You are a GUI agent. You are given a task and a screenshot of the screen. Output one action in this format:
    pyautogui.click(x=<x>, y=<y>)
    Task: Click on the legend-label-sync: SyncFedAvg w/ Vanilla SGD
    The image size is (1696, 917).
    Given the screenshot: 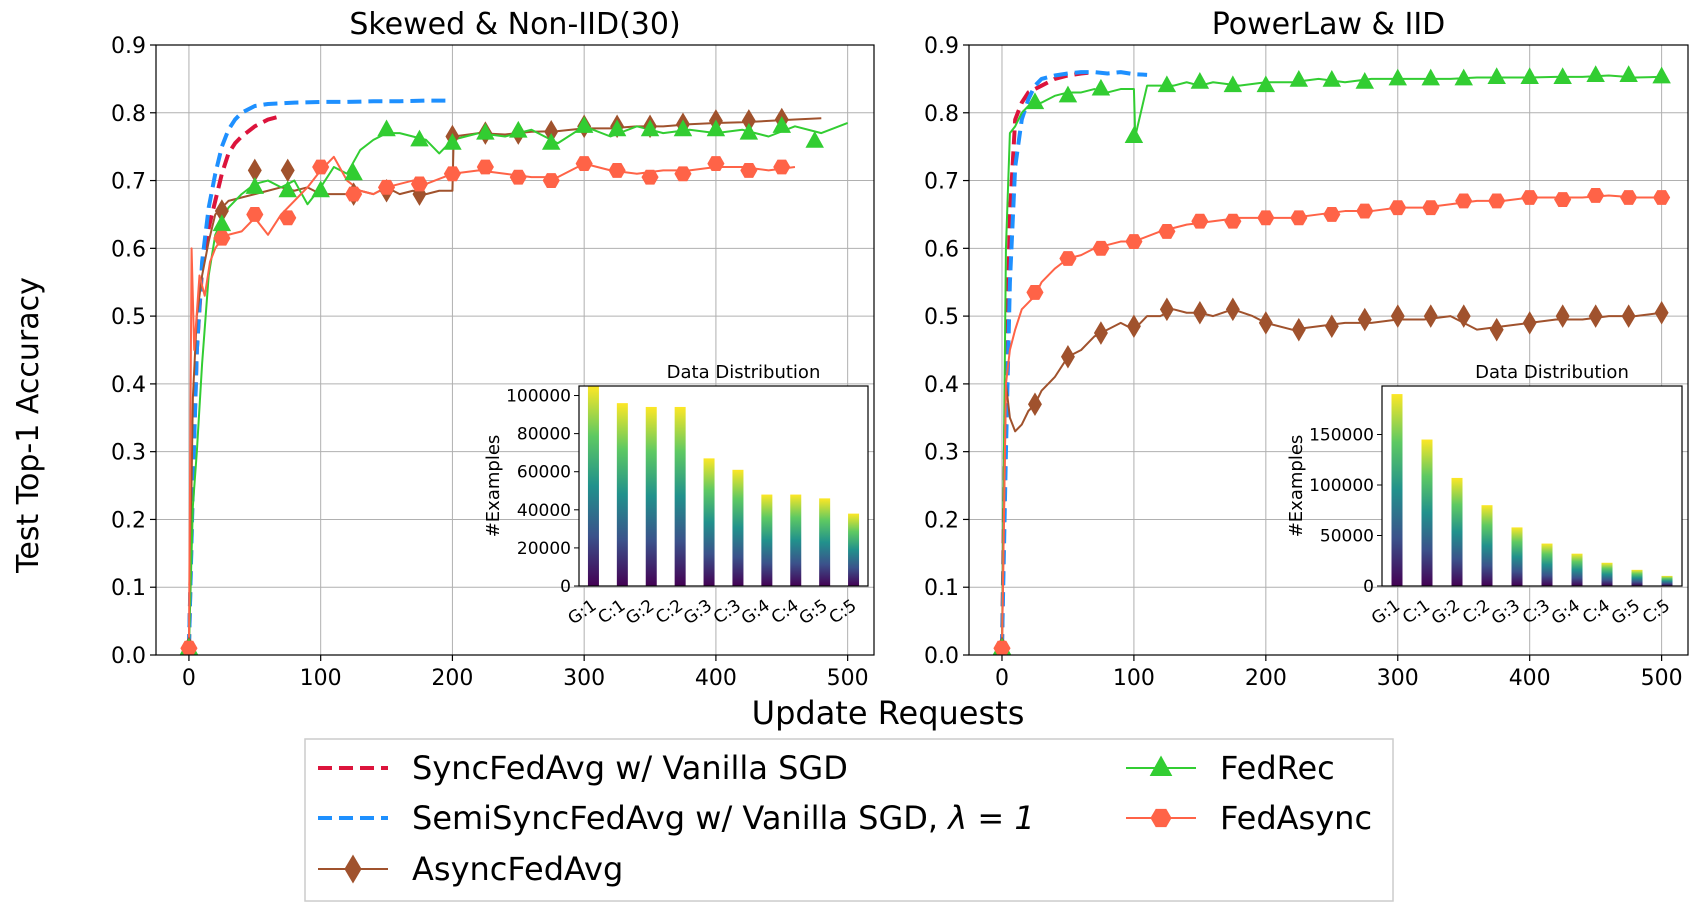 What is the action you would take?
    pyautogui.click(x=630, y=768)
    